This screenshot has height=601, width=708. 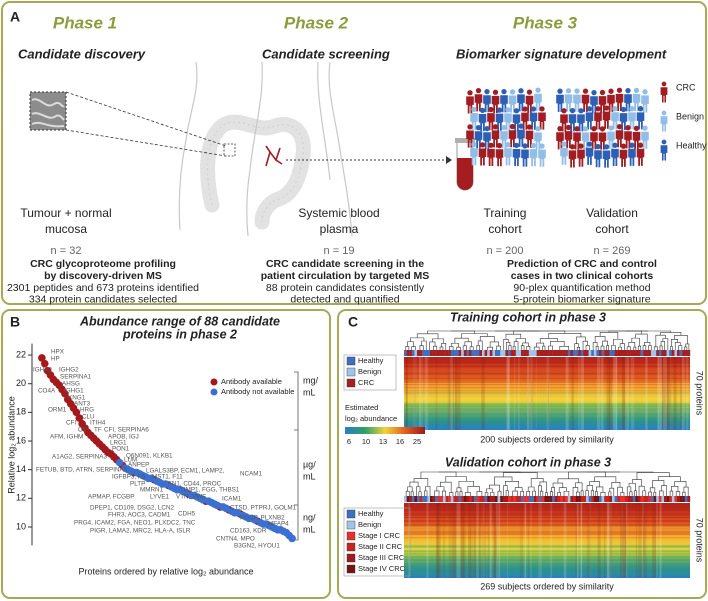 What do you see at coordinates (345, 264) in the screenshot?
I see `summary-bold: CRC candidate screening in the` at bounding box center [345, 264].